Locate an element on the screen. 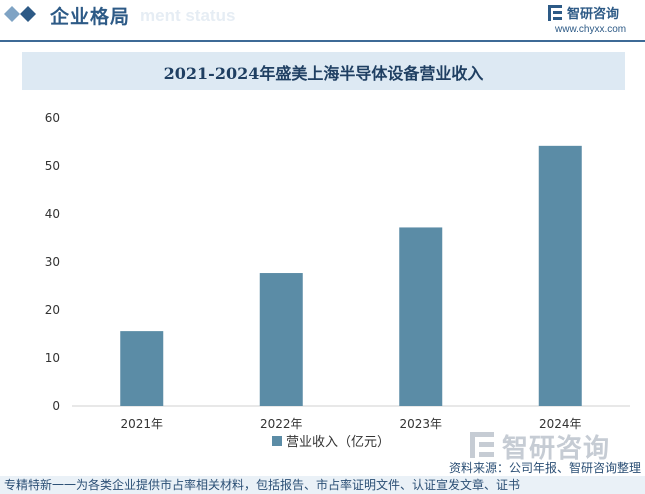 Image resolution: width=645 pixels, height=494 pixels. chart-title-band: 2021-2024年盛美上海半导体设备营业收入 is located at coordinates (323, 71).